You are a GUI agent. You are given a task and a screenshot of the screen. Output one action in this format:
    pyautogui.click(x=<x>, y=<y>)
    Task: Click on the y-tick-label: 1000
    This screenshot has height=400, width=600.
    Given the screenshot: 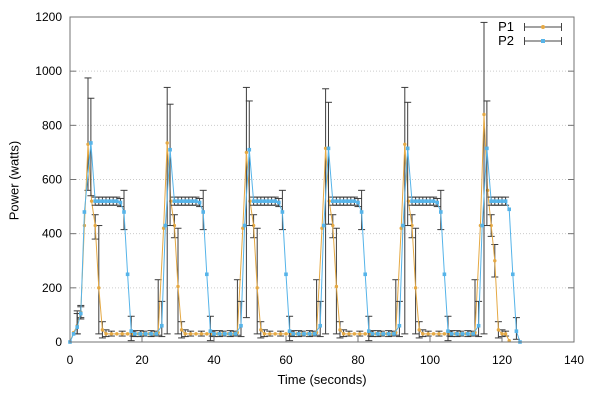 What is the action you would take?
    pyautogui.click(x=48, y=71)
    